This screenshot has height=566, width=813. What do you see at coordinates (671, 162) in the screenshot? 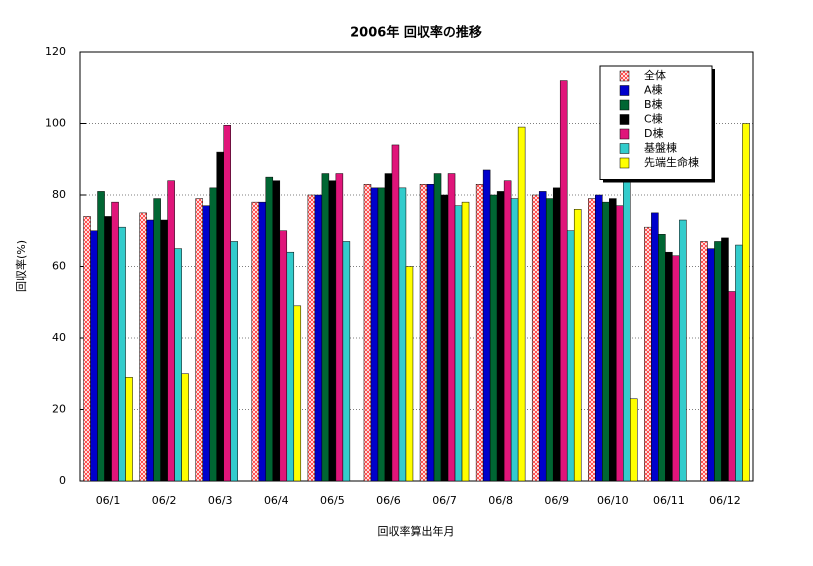
I see `legend-label: 先端生命棟` at bounding box center [671, 162].